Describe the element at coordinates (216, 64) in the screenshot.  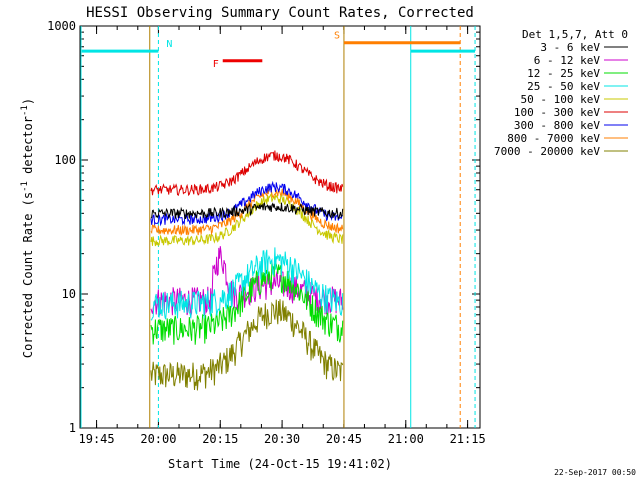
I see `flag-label: F` at that location.